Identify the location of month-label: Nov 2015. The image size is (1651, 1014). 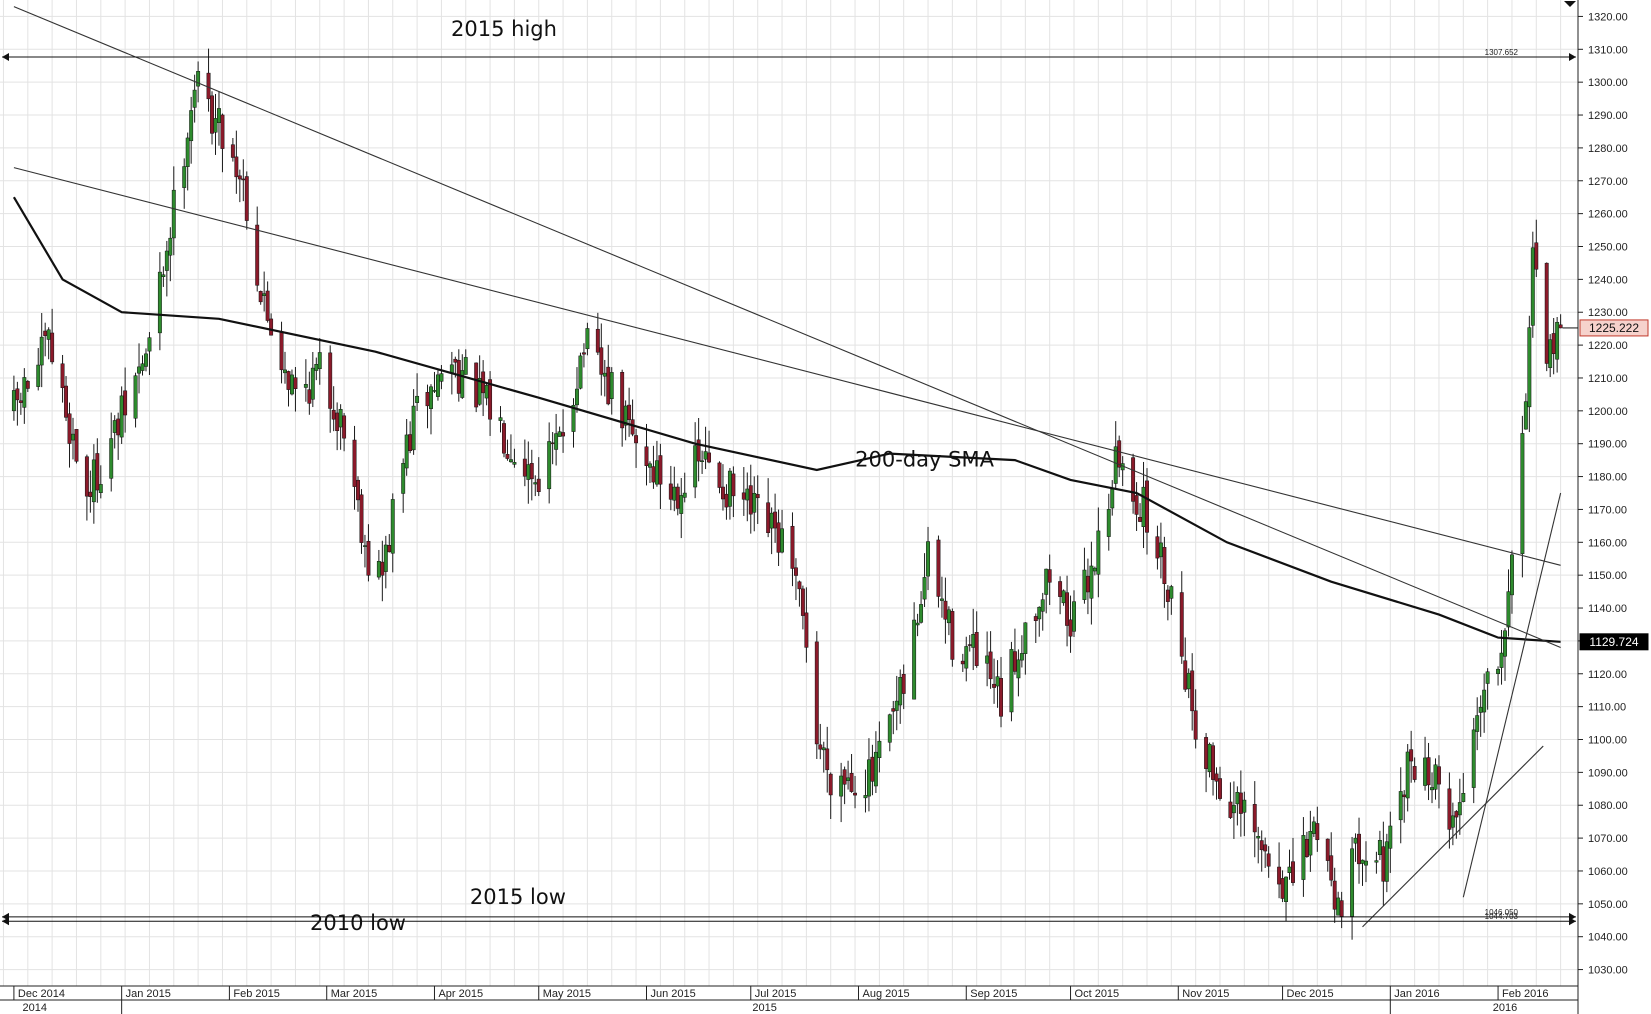
(1205, 994).